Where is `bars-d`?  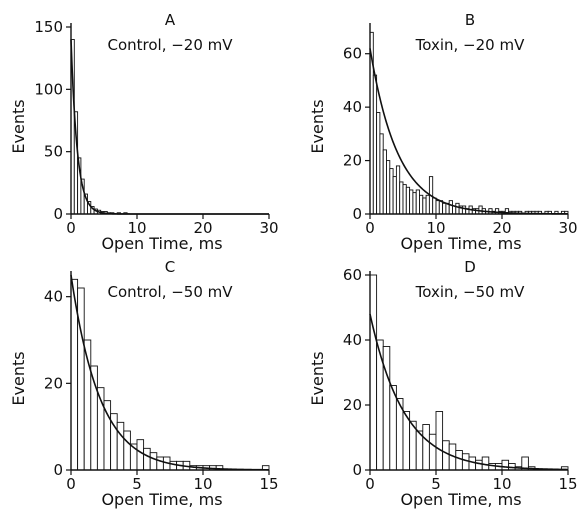 bars-d is located at coordinates (469, 372).